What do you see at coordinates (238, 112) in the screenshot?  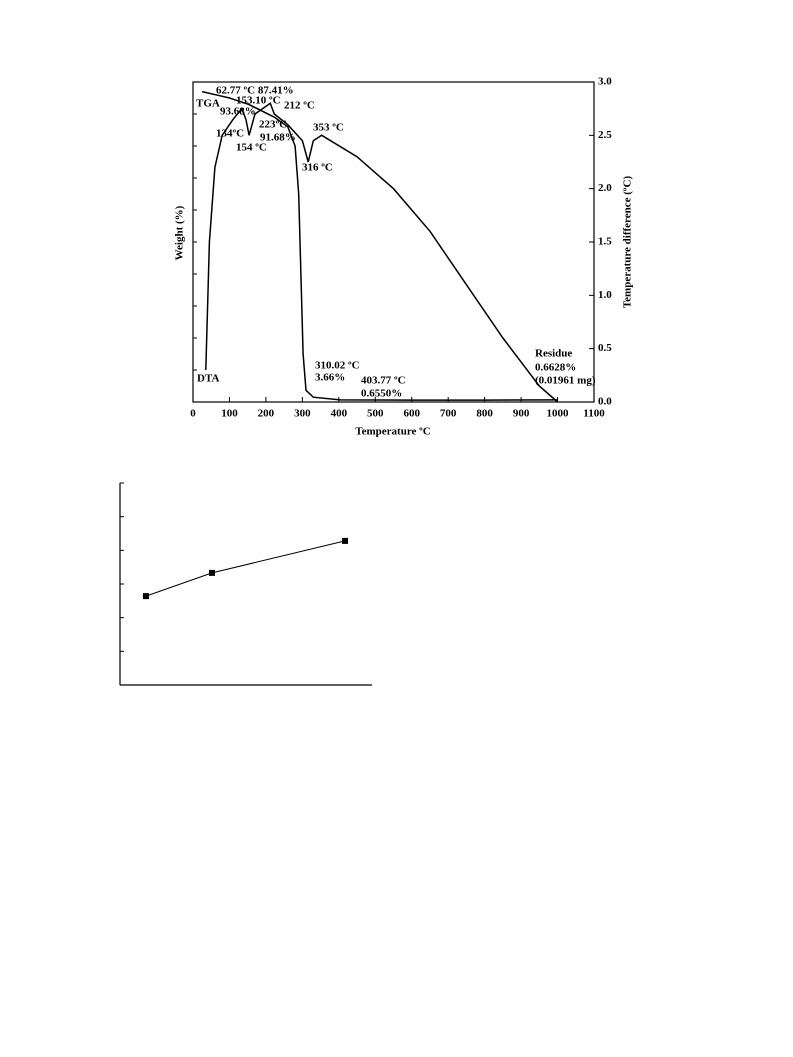 I see `annotation: 93.68%` at bounding box center [238, 112].